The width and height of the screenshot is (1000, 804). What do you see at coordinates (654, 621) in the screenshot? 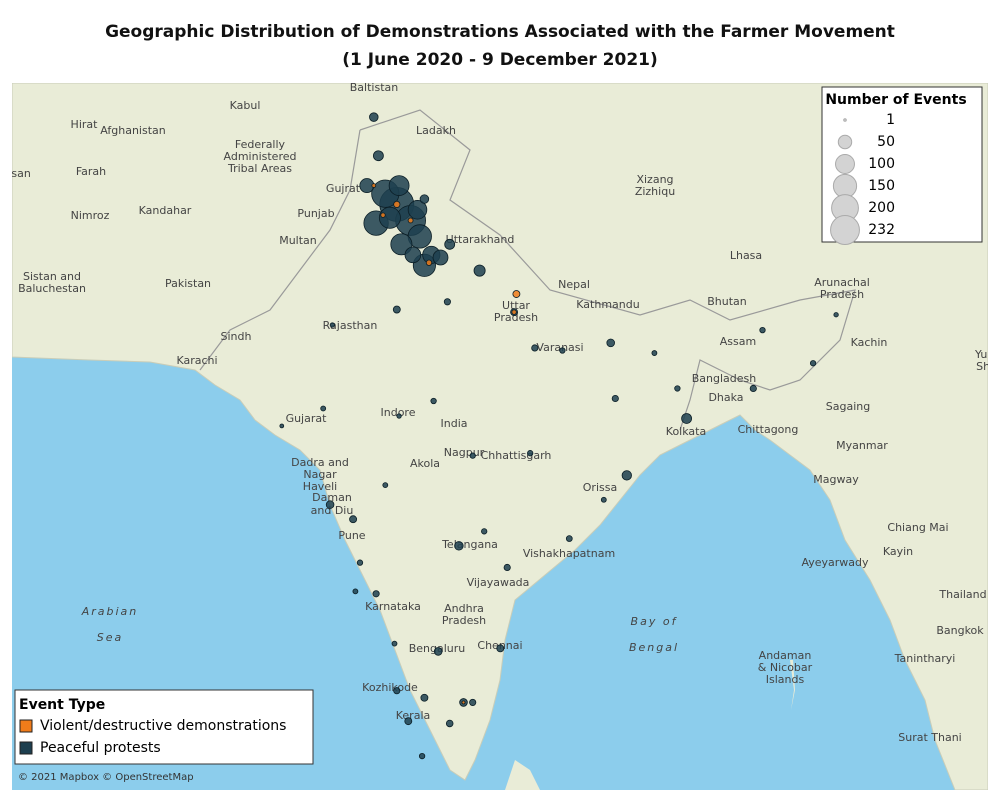
I see `place-label: Bay of` at bounding box center [654, 621].